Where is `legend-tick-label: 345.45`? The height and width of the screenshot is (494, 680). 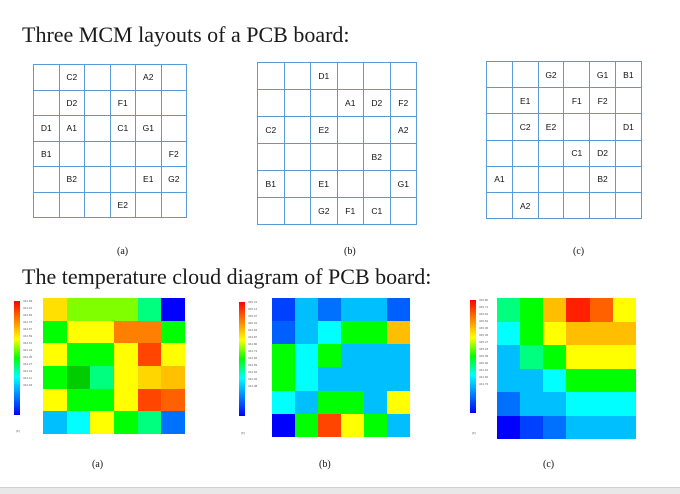 legend-tick-label: 345.45 is located at coordinates (484, 328).